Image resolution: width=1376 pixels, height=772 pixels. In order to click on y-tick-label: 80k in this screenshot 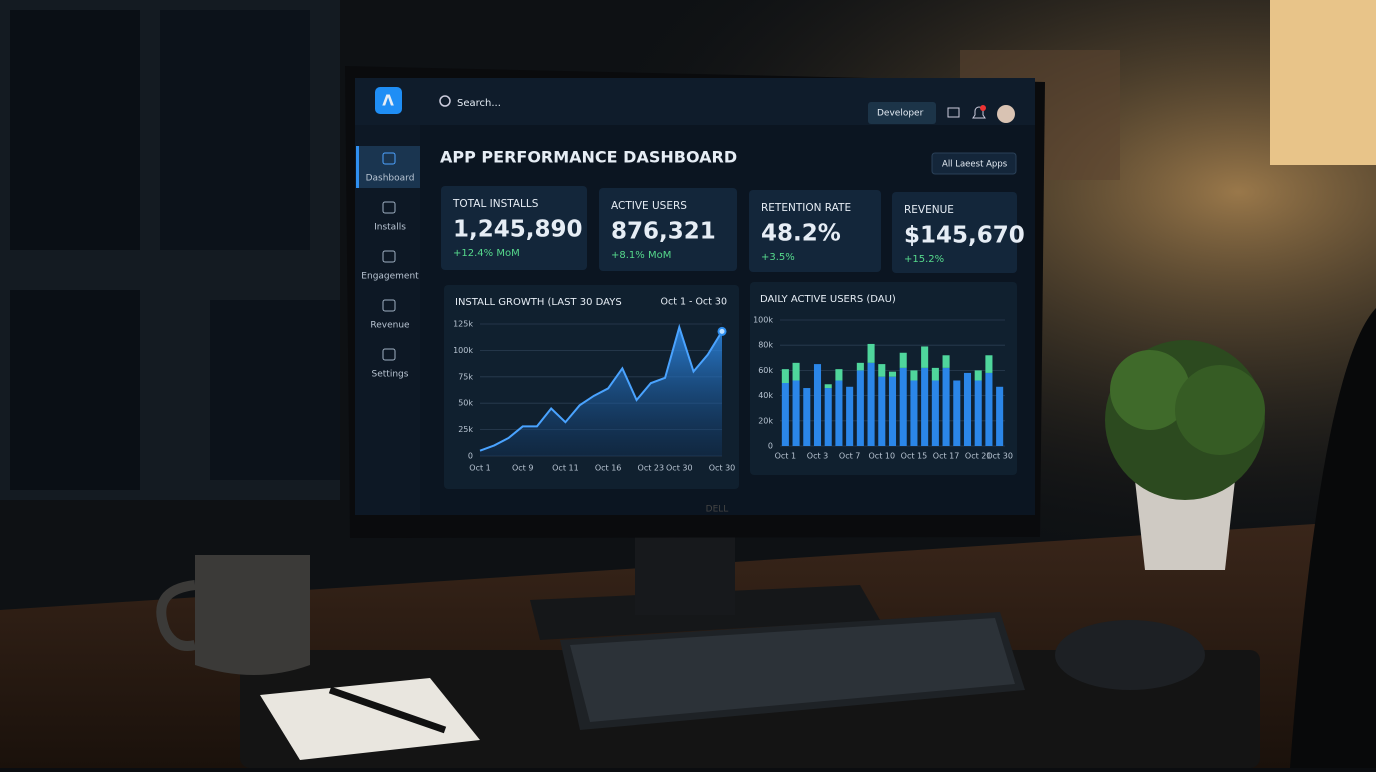, I will do `click(765, 345)`.